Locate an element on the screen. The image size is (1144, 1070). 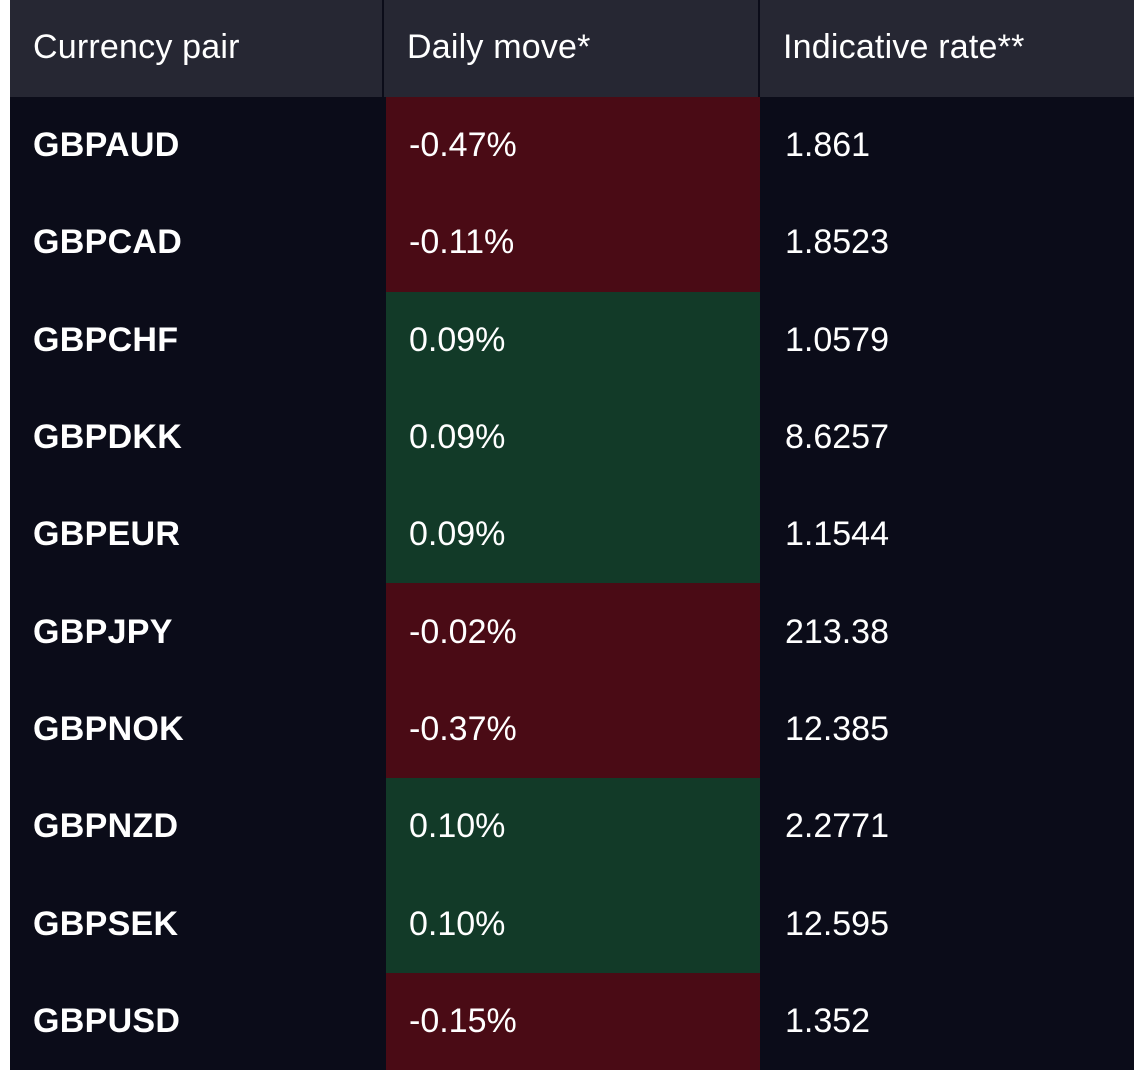
header-currency-pair: Currency pair is located at coordinates (197, 48).